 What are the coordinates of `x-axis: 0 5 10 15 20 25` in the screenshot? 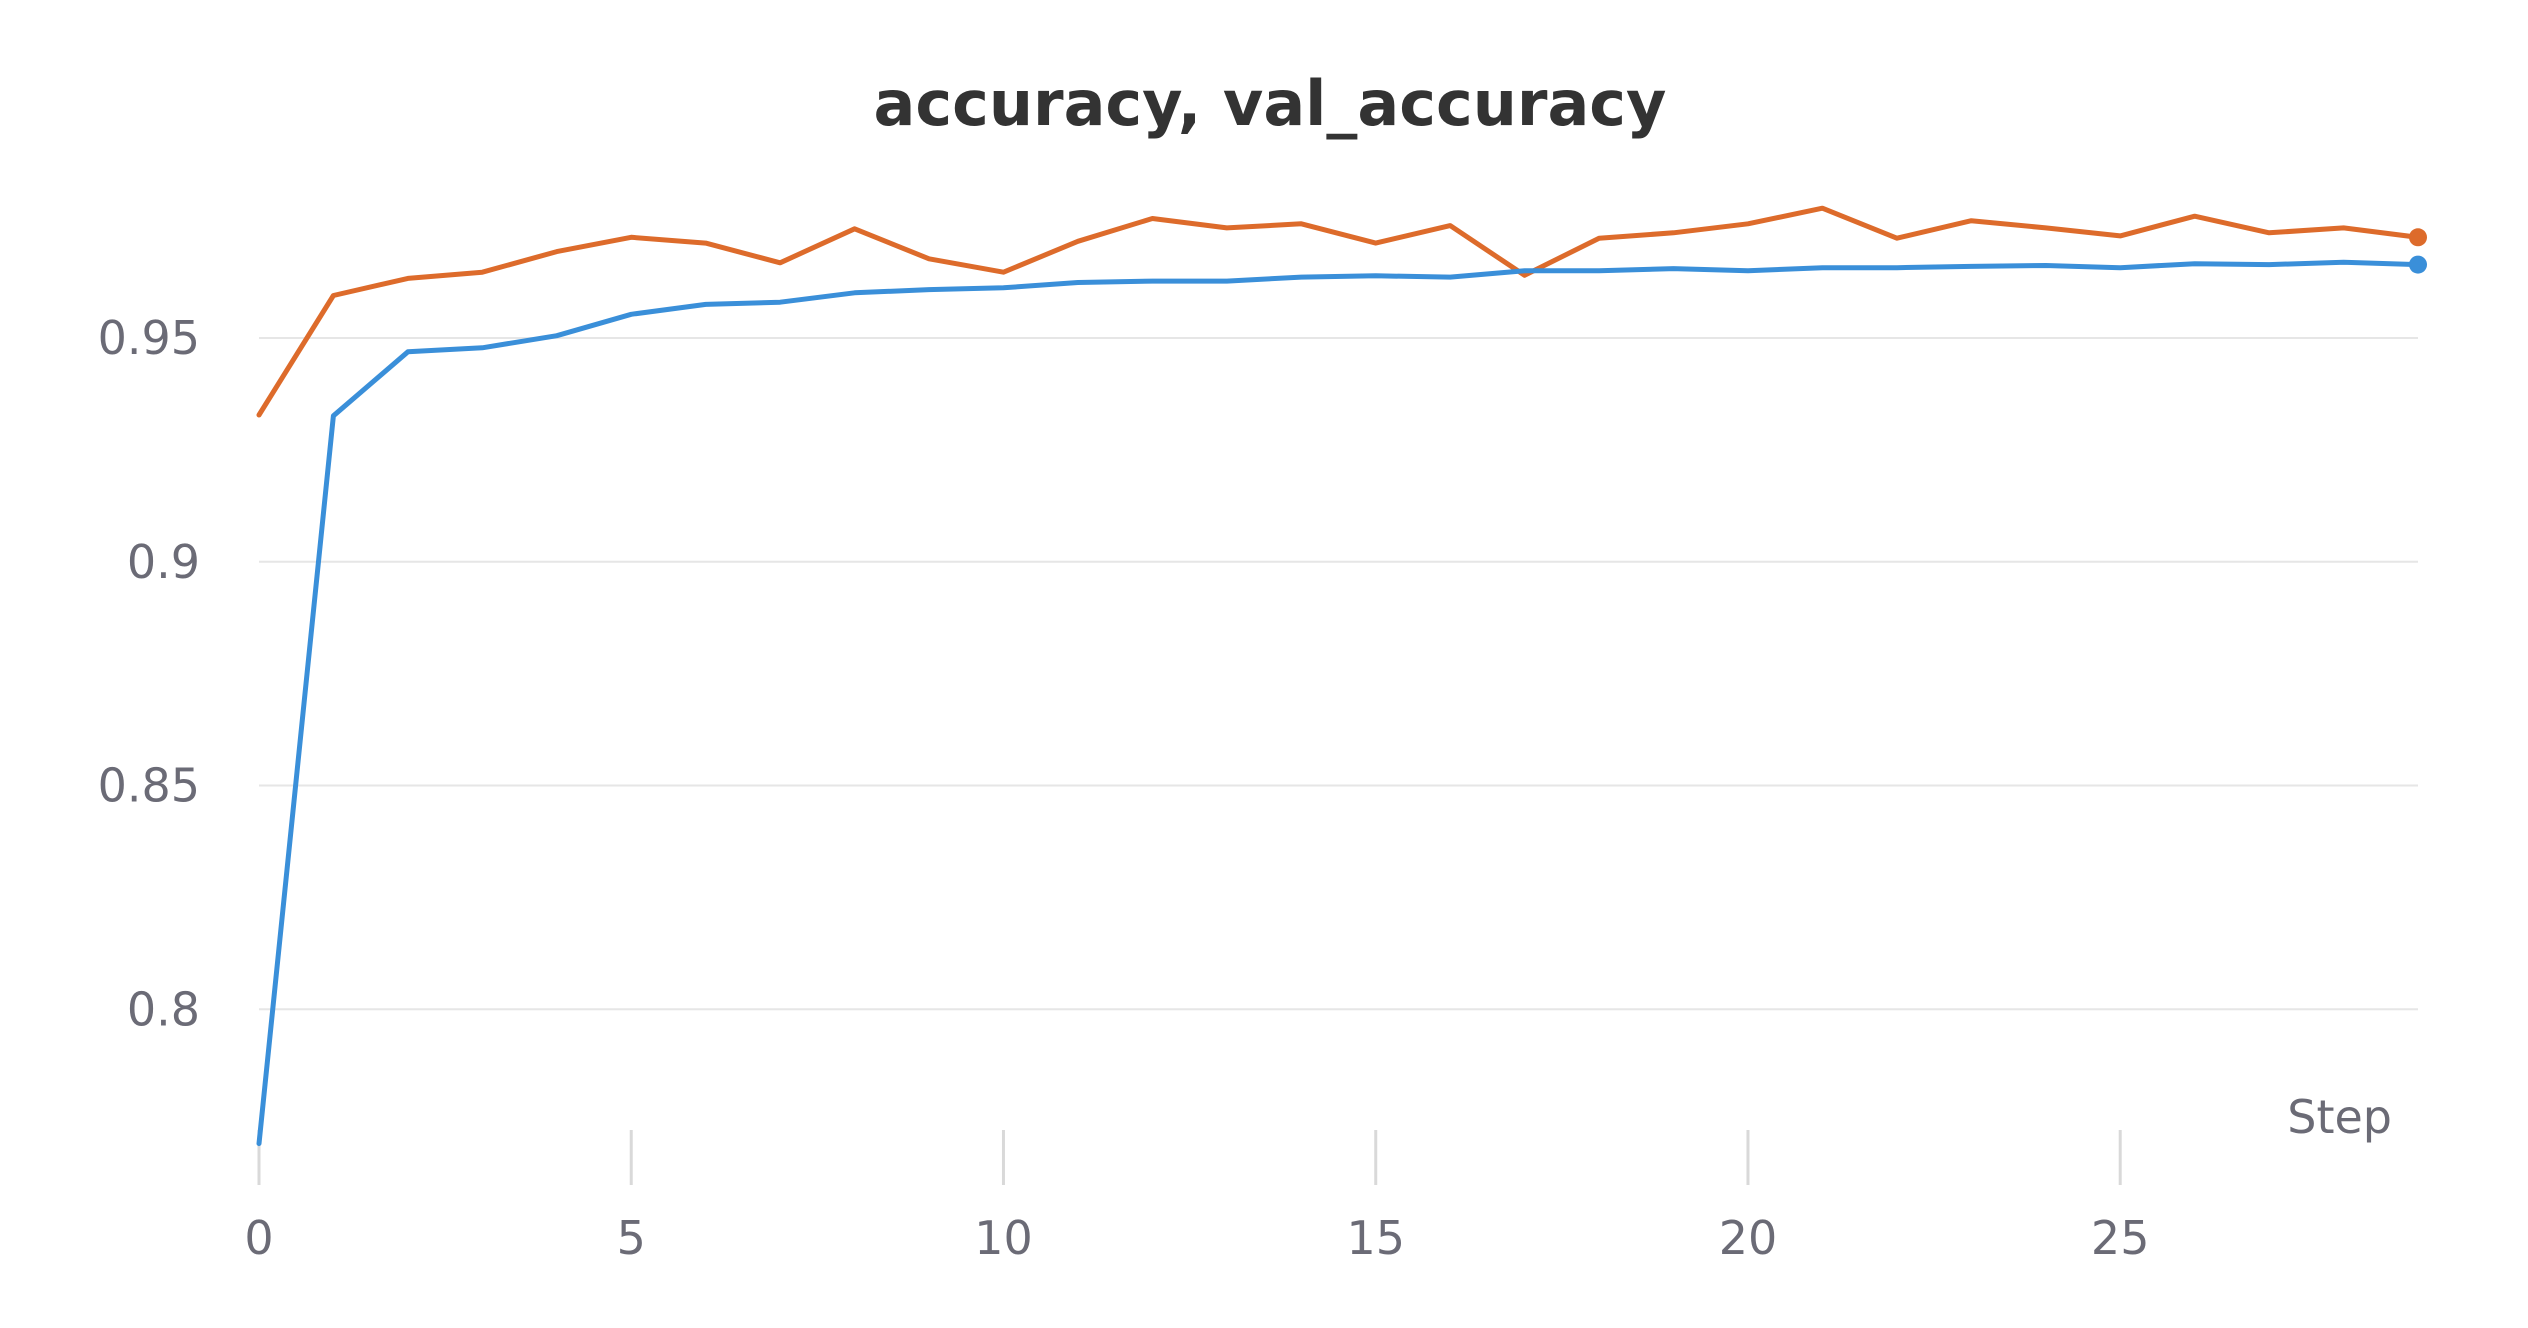 It's located at (1196, 1197).